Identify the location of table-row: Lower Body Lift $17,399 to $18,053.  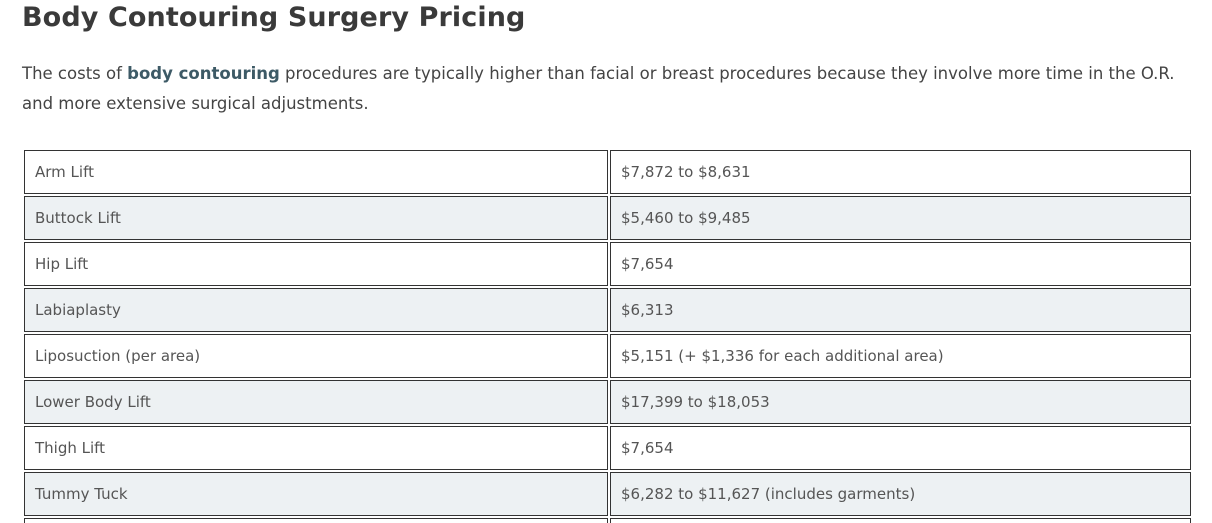
(607, 402).